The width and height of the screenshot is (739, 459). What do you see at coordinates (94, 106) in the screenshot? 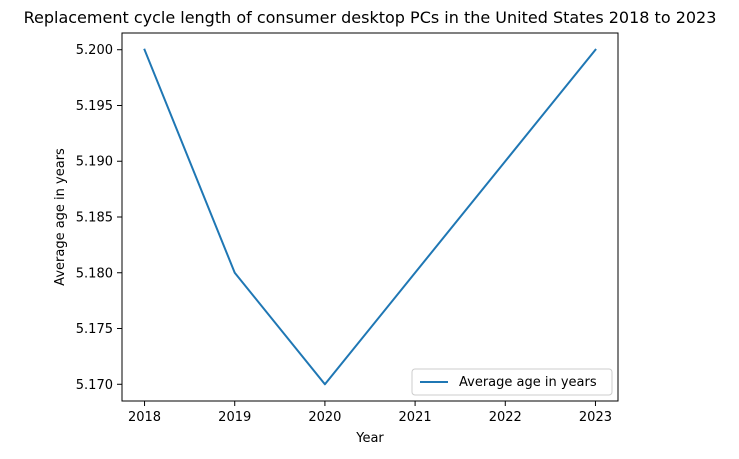
I see `y-tick-label: 5.195` at bounding box center [94, 106].